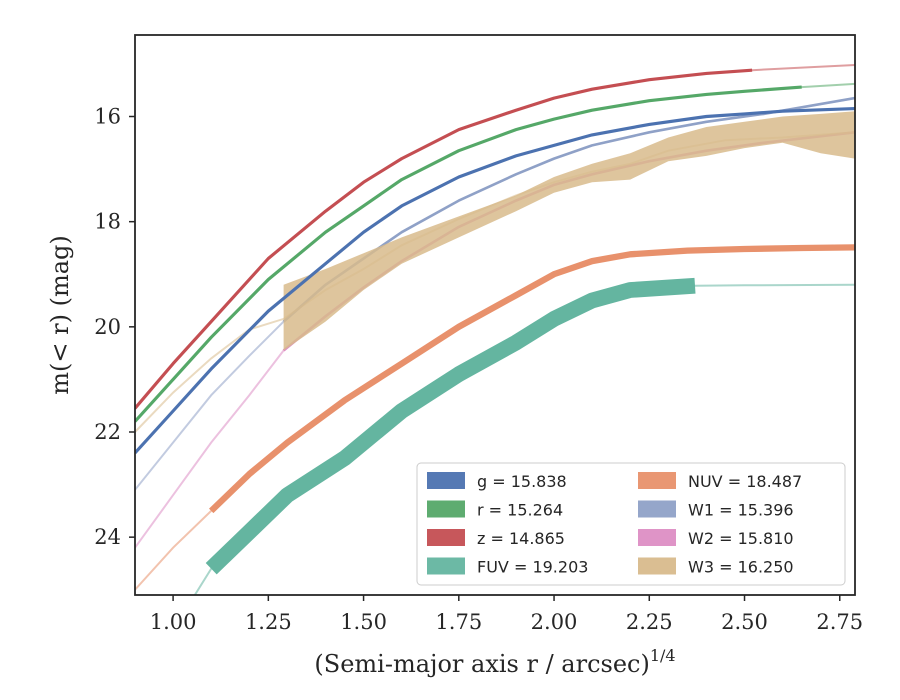 The width and height of the screenshot is (900, 700). I want to click on x-axis-label: (Semi-major axis r / arcsec)1/4, so click(494, 662).